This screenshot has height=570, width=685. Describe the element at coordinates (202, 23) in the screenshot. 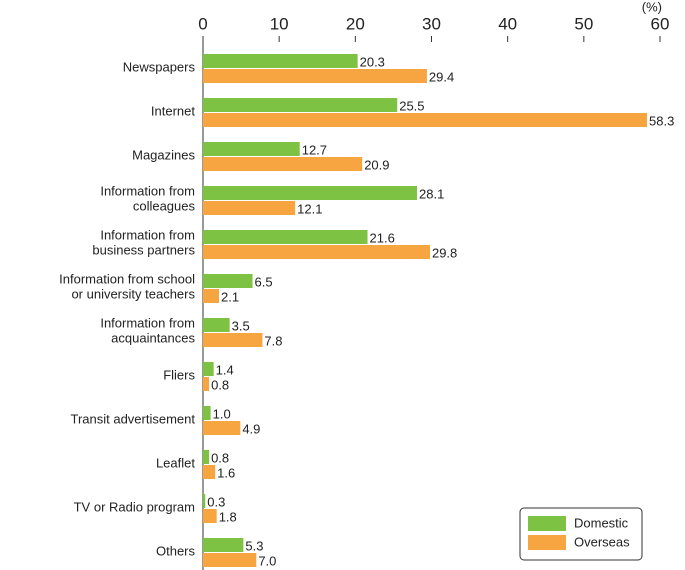

I see `x-tick-label: 0` at that location.